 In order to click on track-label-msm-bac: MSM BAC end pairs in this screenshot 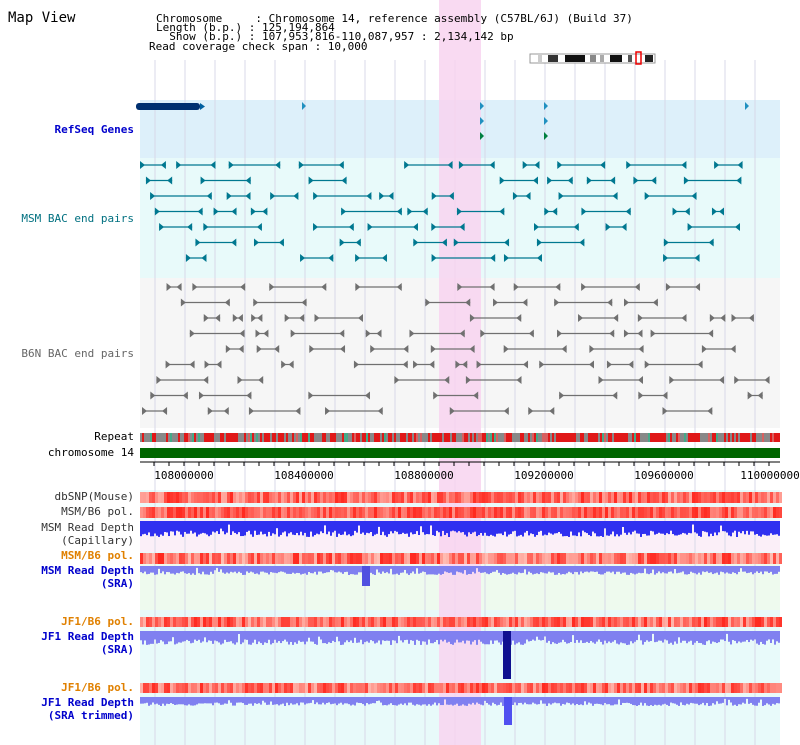, I will do `click(77, 218)`.